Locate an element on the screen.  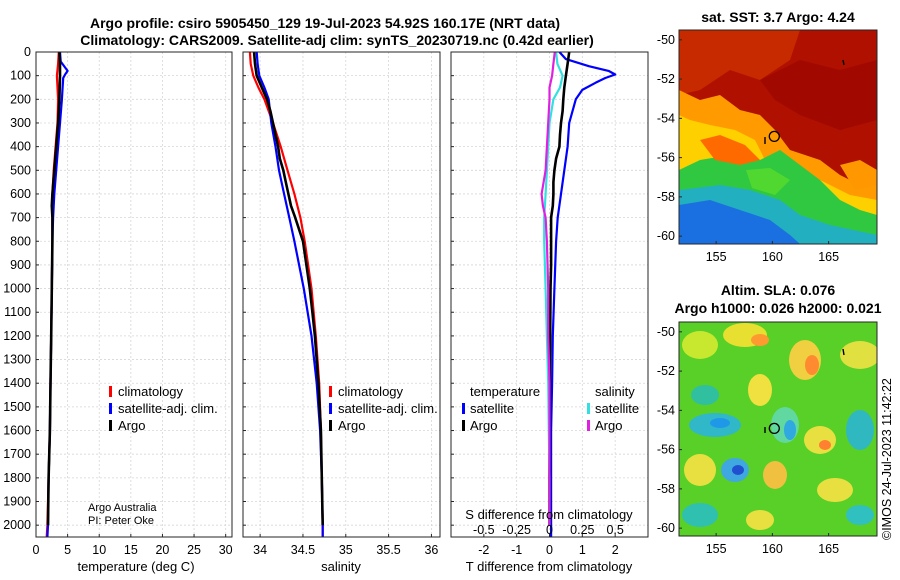
y-tick-label: 1300 is located at coordinates (17, 360).